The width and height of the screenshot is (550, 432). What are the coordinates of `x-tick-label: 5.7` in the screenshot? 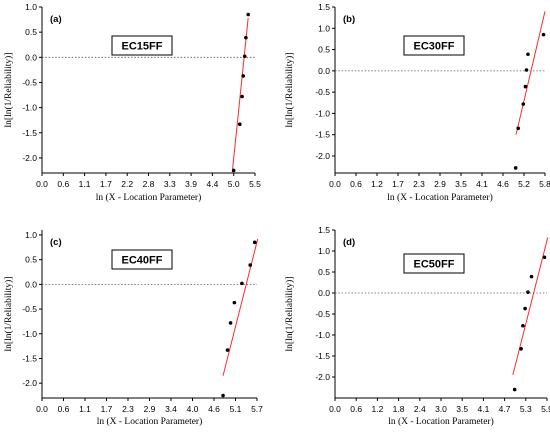 It's located at (257, 409).